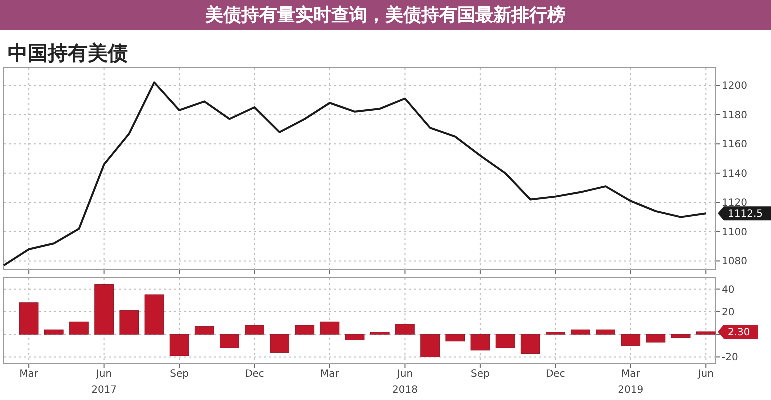  Describe the element at coordinates (728, 290) in the screenshot. I see `y-tick-label: 40` at that location.